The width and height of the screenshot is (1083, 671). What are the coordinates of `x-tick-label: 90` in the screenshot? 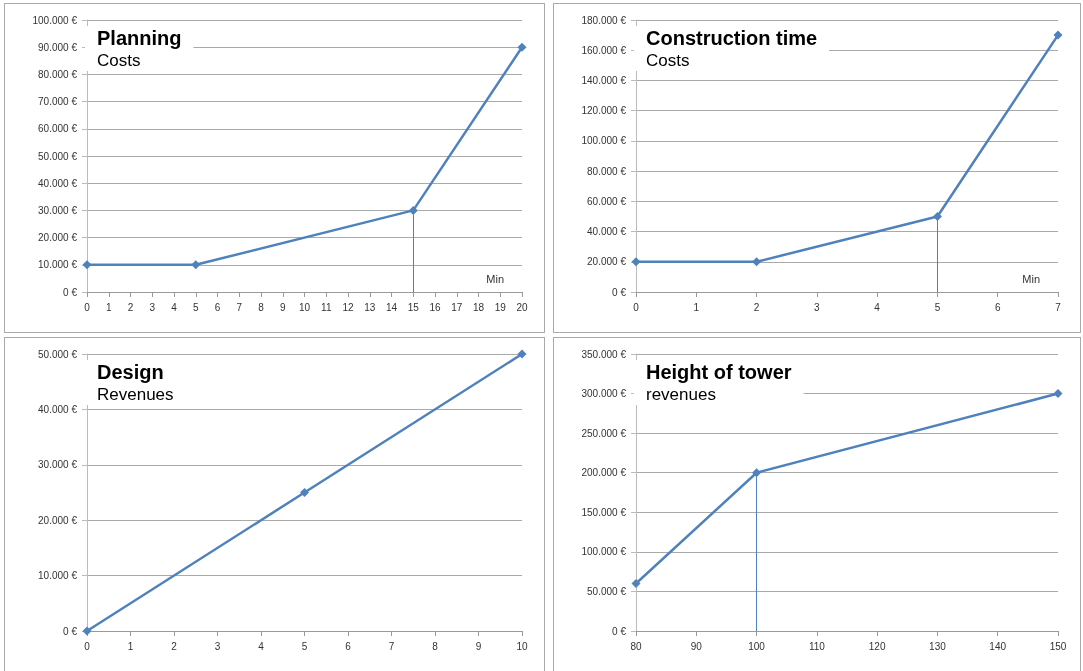 It's located at (696, 646).